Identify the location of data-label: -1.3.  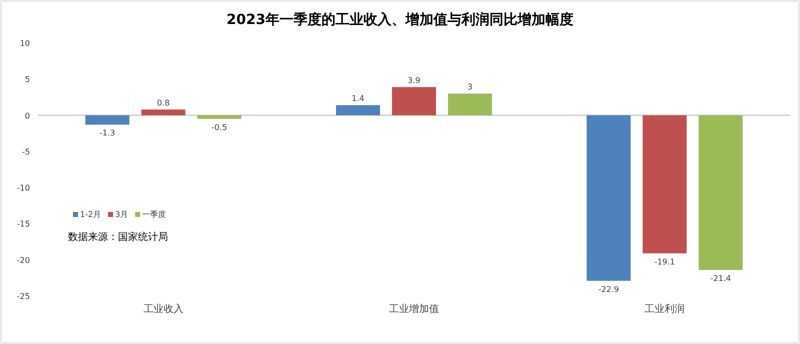
(108, 133).